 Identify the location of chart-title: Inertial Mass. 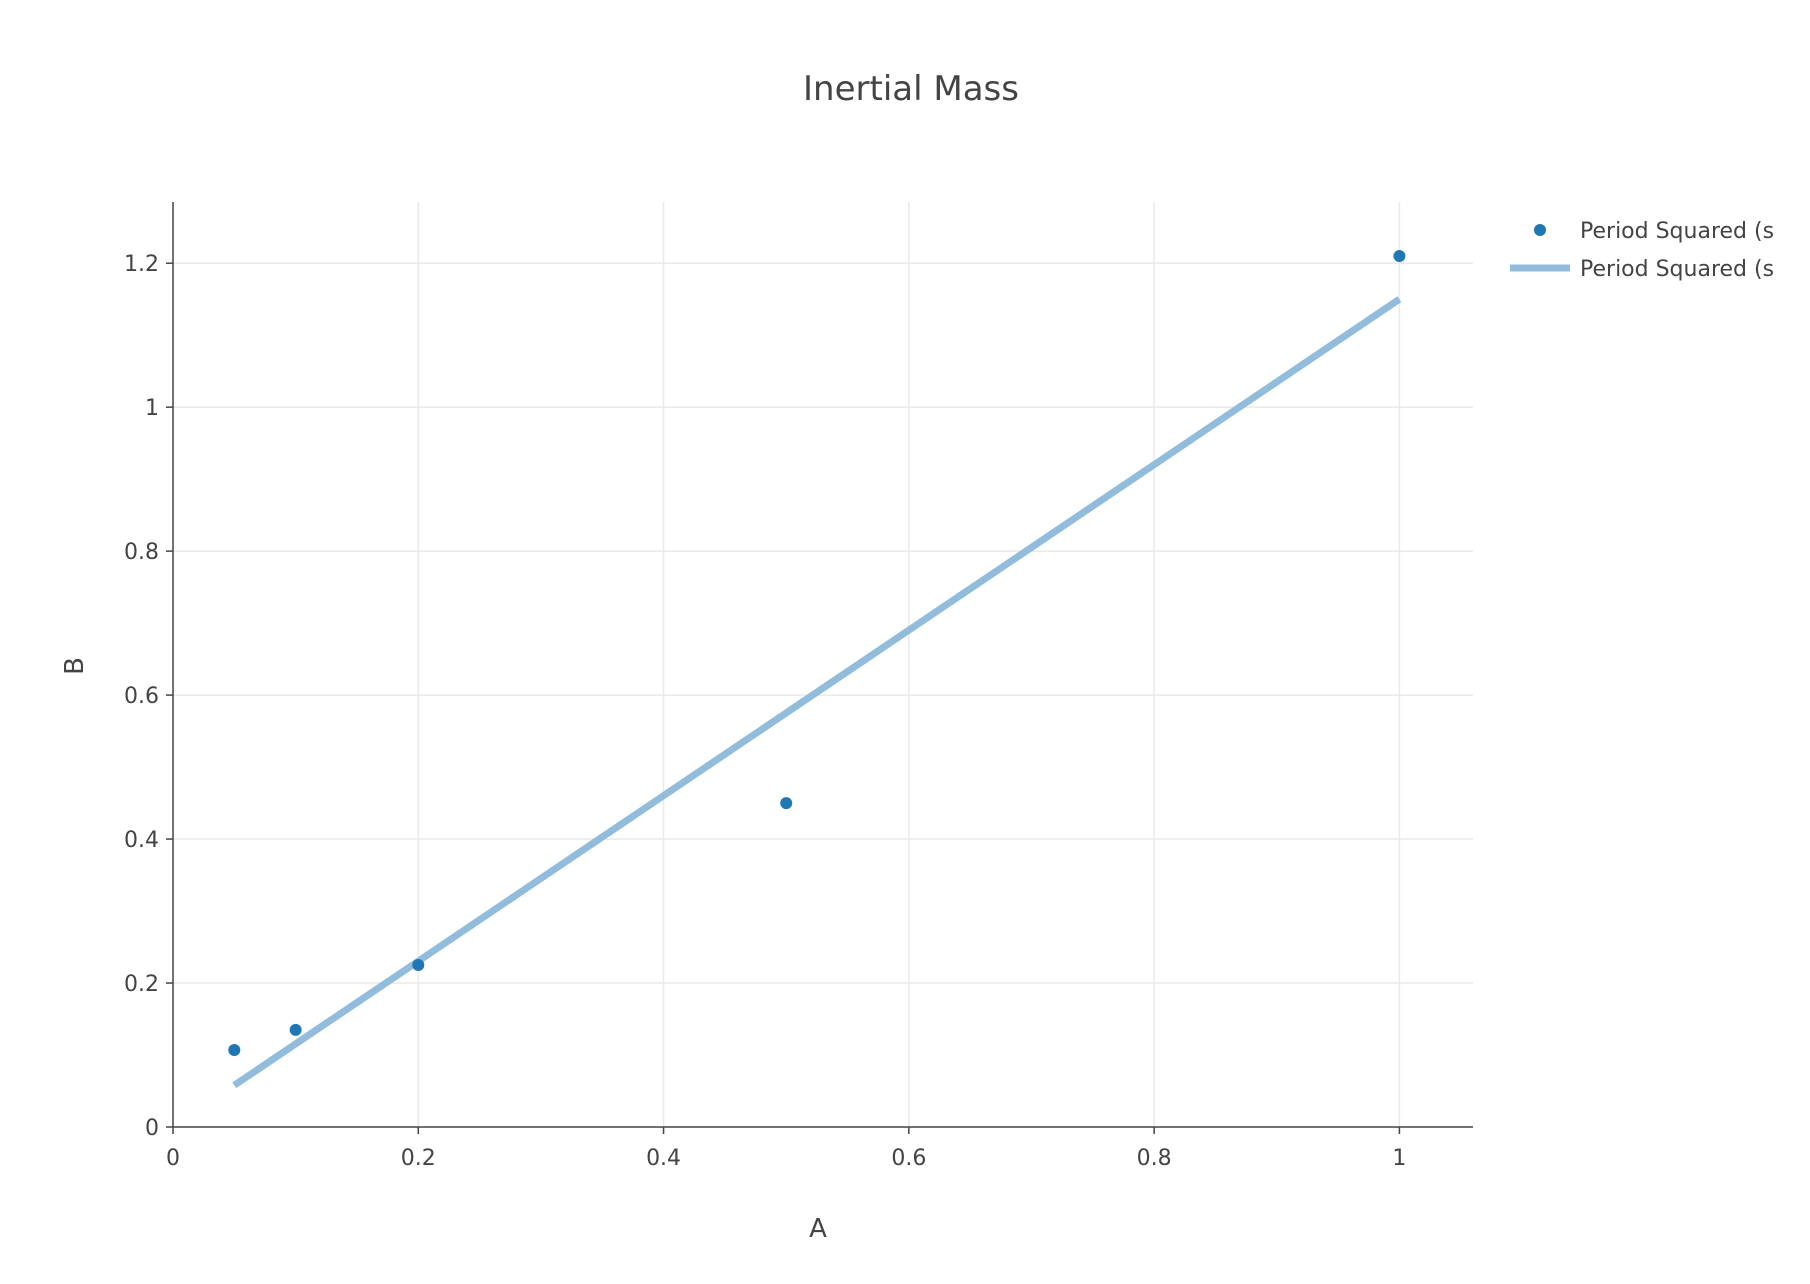
(911, 89).